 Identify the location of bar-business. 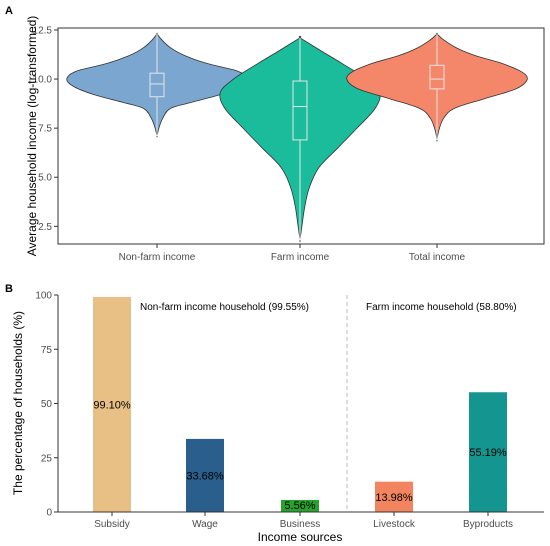
(300, 505).